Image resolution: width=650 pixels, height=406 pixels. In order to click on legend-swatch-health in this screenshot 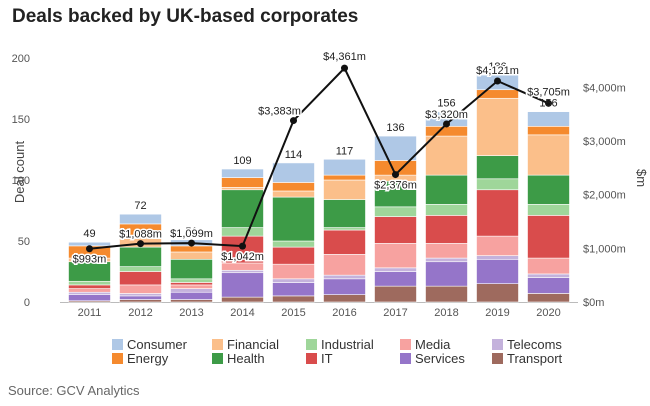, I will do `click(217, 358)`.